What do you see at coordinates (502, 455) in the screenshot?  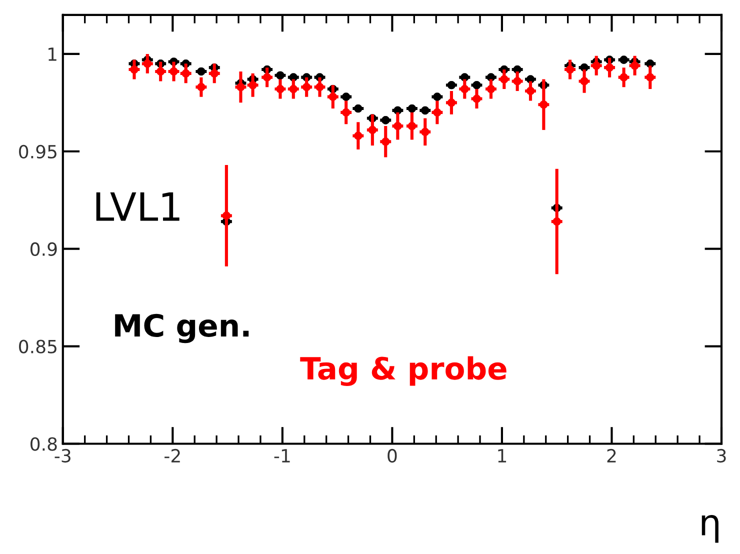 I see `x-tick-label: 1` at bounding box center [502, 455].